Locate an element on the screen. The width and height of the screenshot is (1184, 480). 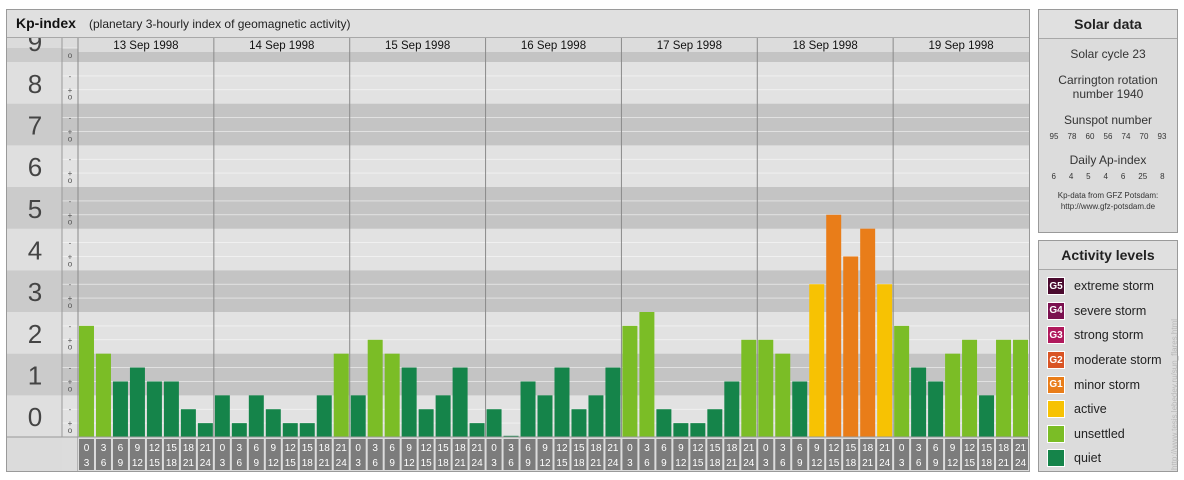
legend-item: G2 moderate storm is located at coordinates (1108, 360).